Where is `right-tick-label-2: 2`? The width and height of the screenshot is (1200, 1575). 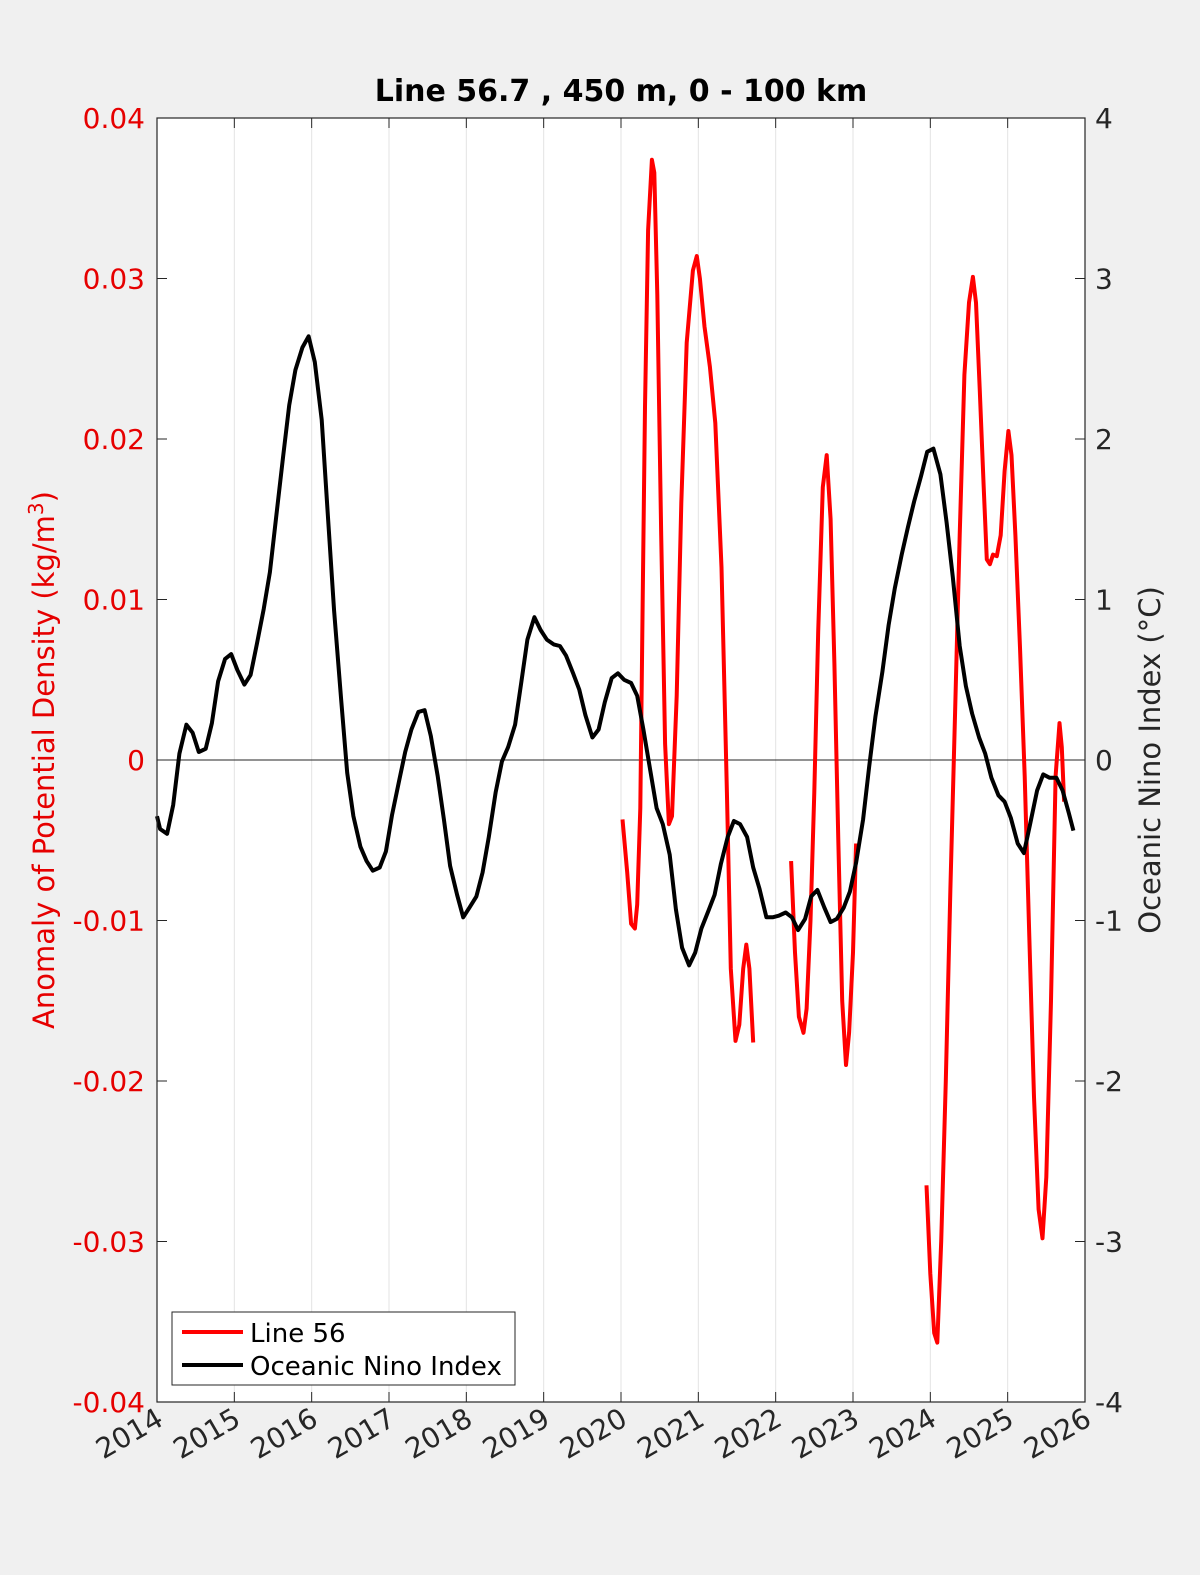
right-tick-label-2: 2 is located at coordinates (1104, 439).